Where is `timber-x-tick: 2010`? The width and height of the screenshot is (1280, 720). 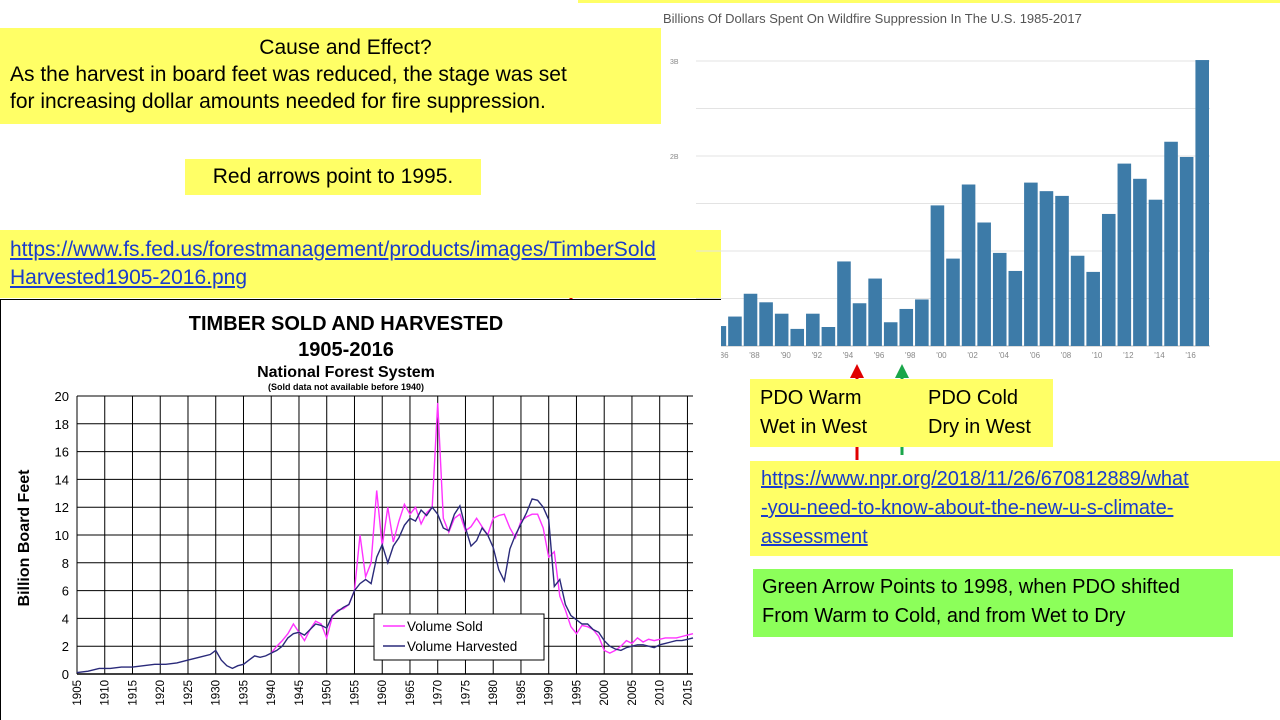
timber-x-tick: 2010 is located at coordinates (661, 693).